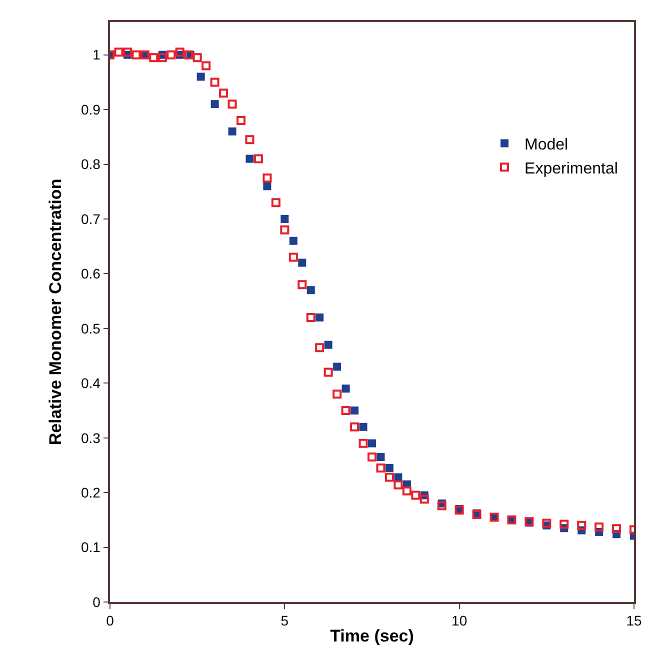 The width and height of the screenshot is (654, 662). What do you see at coordinates (56, 312) in the screenshot?
I see `y-axis-title: Relative Monomer Concentration` at bounding box center [56, 312].